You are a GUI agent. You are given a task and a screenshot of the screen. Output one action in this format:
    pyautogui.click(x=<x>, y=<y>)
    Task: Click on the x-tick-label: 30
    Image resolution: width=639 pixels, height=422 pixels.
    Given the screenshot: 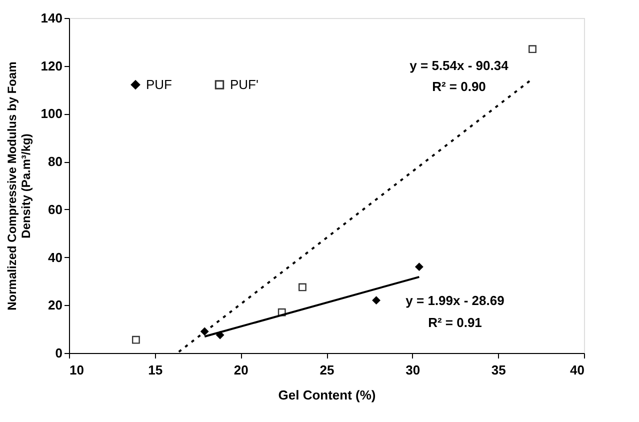 What is the action you would take?
    pyautogui.click(x=413, y=370)
    